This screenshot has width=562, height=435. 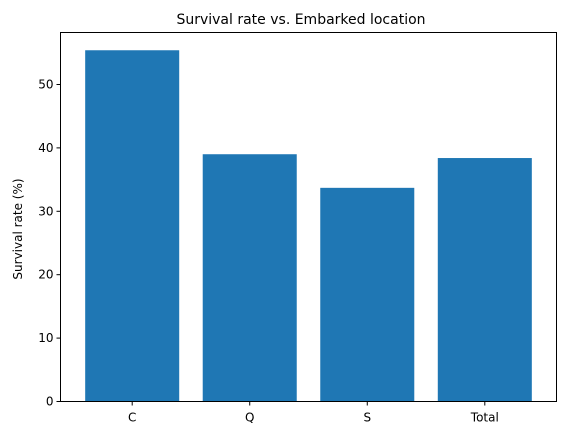 What do you see at coordinates (313, 413) in the screenshot?
I see `x-axis: C Q S Total` at bounding box center [313, 413].